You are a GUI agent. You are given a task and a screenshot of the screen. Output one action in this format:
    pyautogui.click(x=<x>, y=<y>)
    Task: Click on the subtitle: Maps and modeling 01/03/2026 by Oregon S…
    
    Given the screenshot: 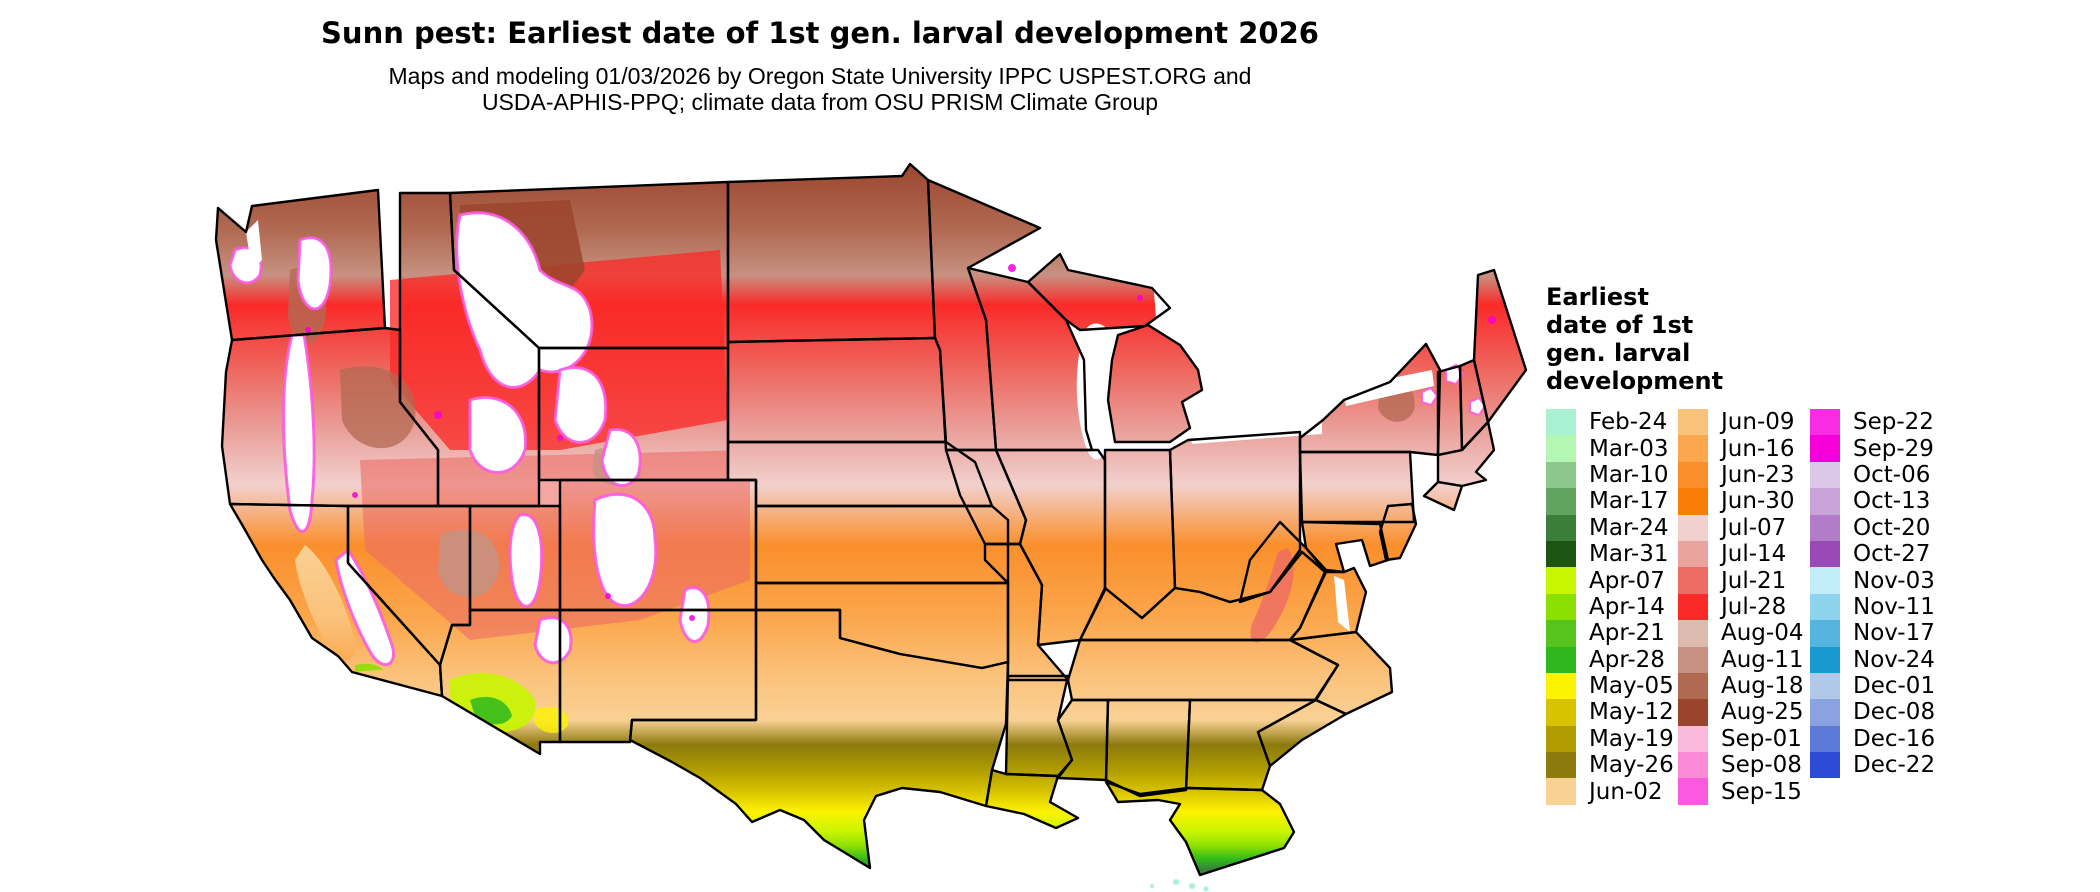 What is the action you would take?
    pyautogui.click(x=820, y=89)
    